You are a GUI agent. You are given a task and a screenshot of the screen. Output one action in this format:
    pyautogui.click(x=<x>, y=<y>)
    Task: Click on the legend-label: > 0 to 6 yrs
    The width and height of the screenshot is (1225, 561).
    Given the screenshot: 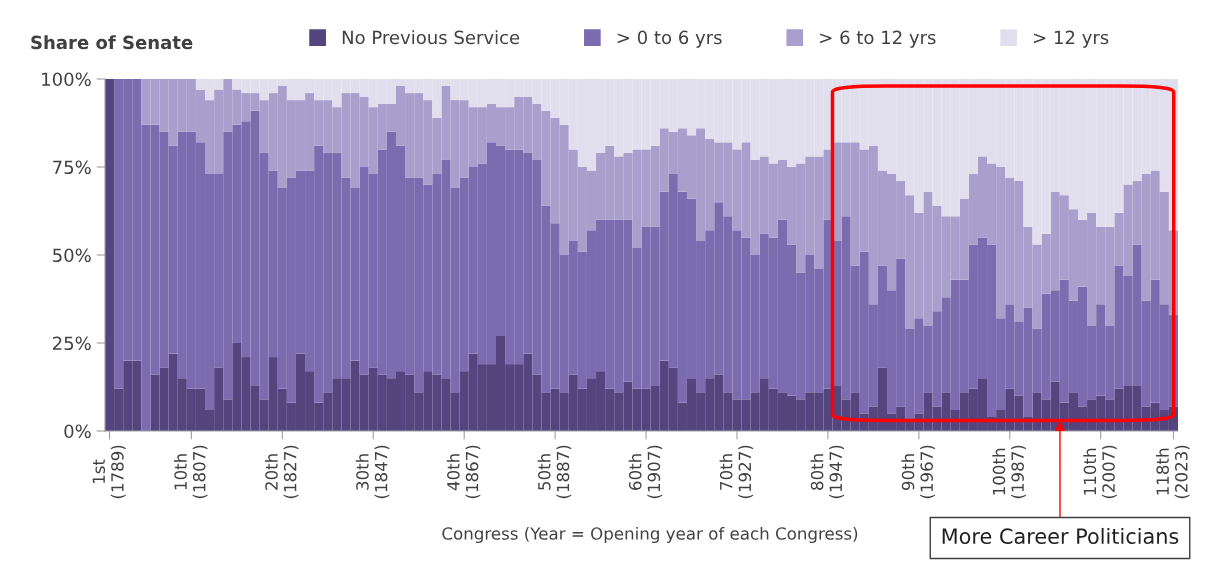 What is the action you would take?
    pyautogui.click(x=669, y=39)
    